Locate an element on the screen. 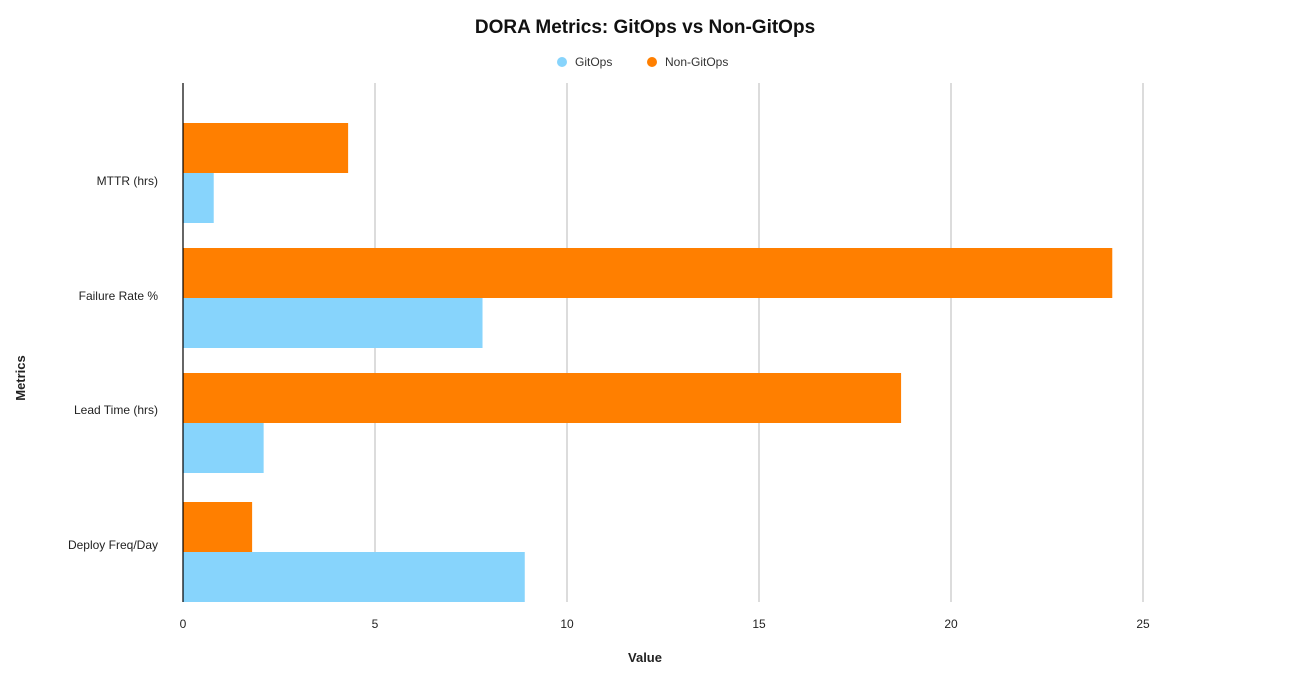  bar-non-gitops-lead-time-hrs is located at coordinates (542, 398).